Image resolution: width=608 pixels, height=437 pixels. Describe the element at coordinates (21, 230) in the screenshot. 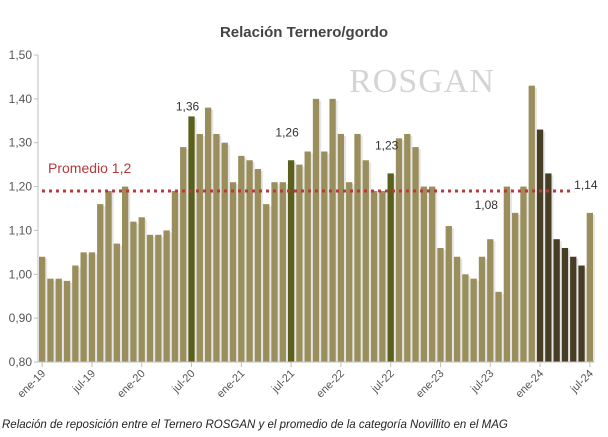

I see `y-tick-label: 1,10` at that location.